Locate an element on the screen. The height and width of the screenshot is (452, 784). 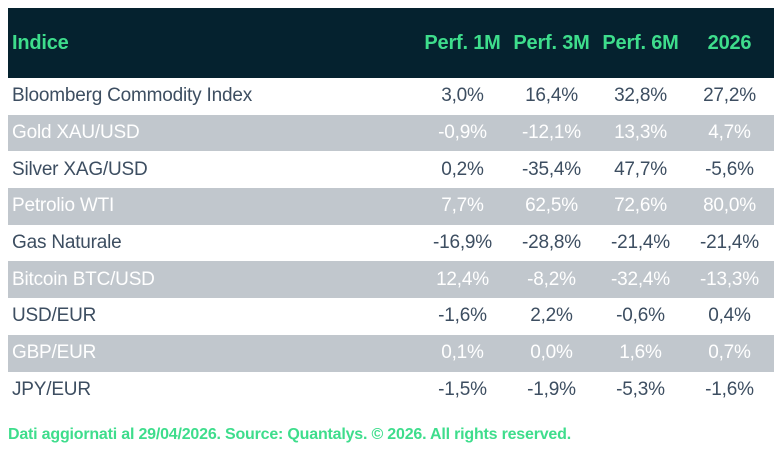
cell-value: 80,0% is located at coordinates (729, 206).